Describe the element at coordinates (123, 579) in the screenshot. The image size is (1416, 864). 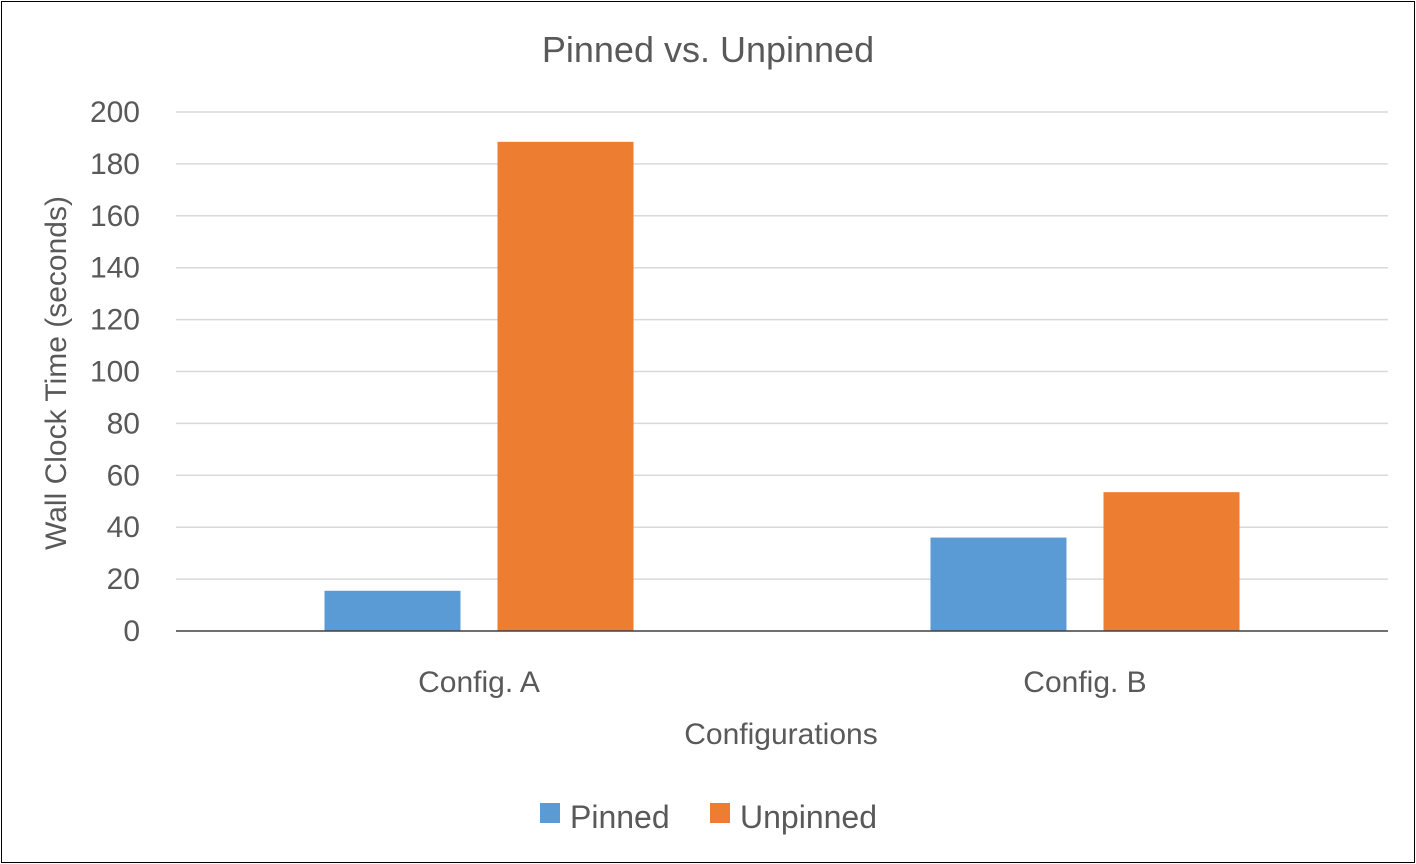
I see `y-tick-label: 20` at that location.